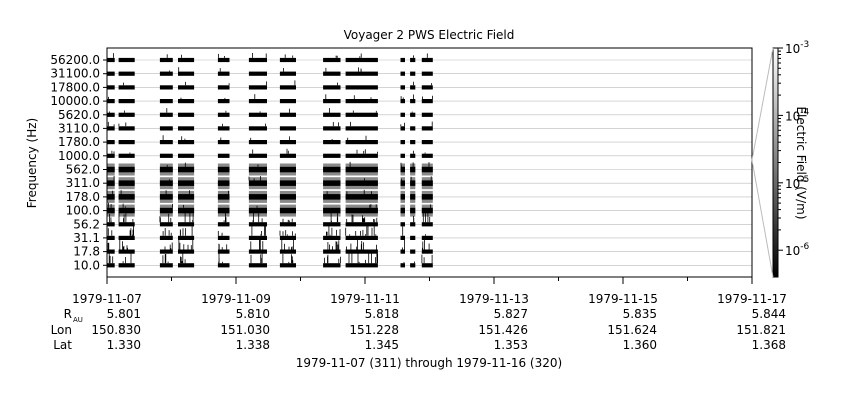 This screenshot has height=400, width=860. Describe the element at coordinates (769, 345) in the screenshot. I see `ephemeris-value: 1.368` at that location.